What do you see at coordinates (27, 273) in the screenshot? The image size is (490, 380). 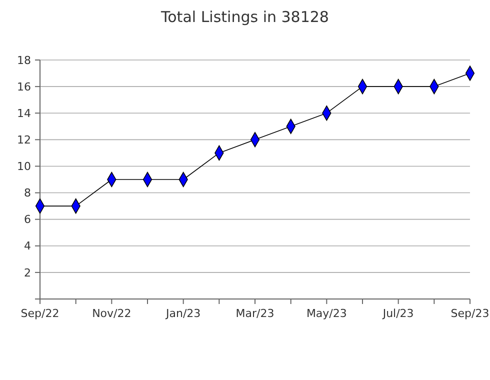 I see `y-tick-label: 2` at bounding box center [27, 273].